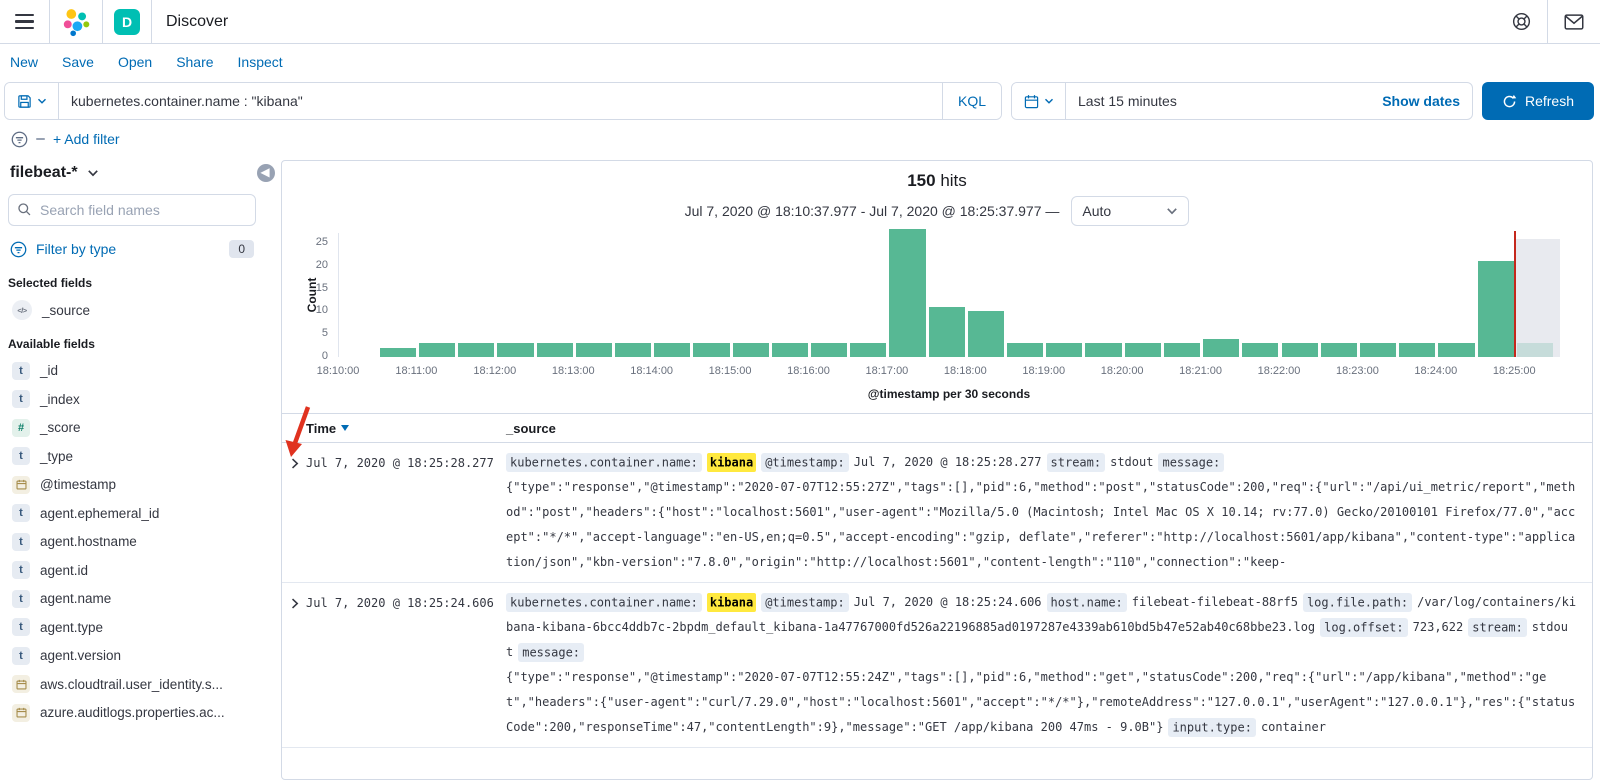  Describe the element at coordinates (266, 173) in the screenshot. I see `collapse-sidebar-button: ◀` at that location.